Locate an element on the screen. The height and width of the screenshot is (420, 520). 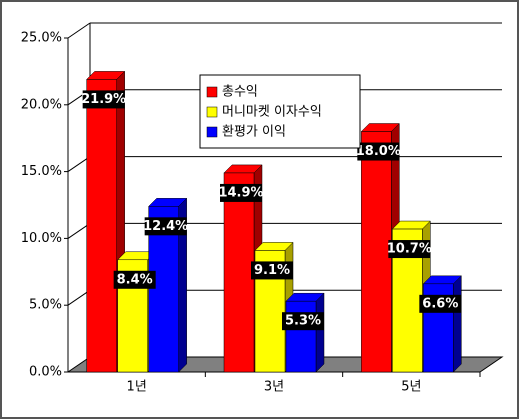
value-label: 12.4% is located at coordinates (165, 226).